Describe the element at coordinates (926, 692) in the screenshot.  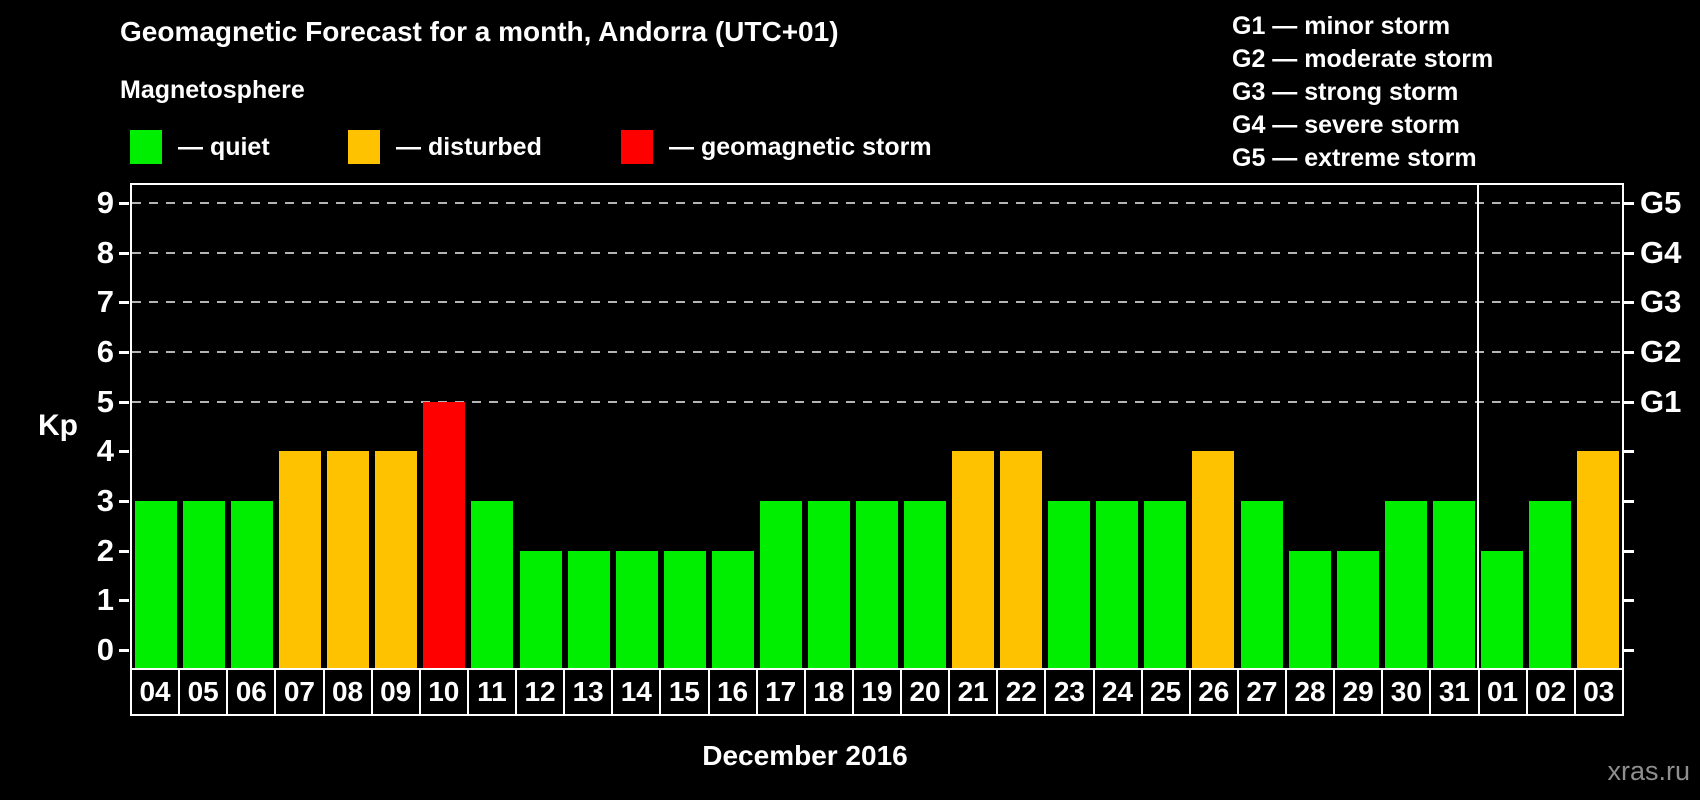
I see `date-cell-20: 20` at that location.